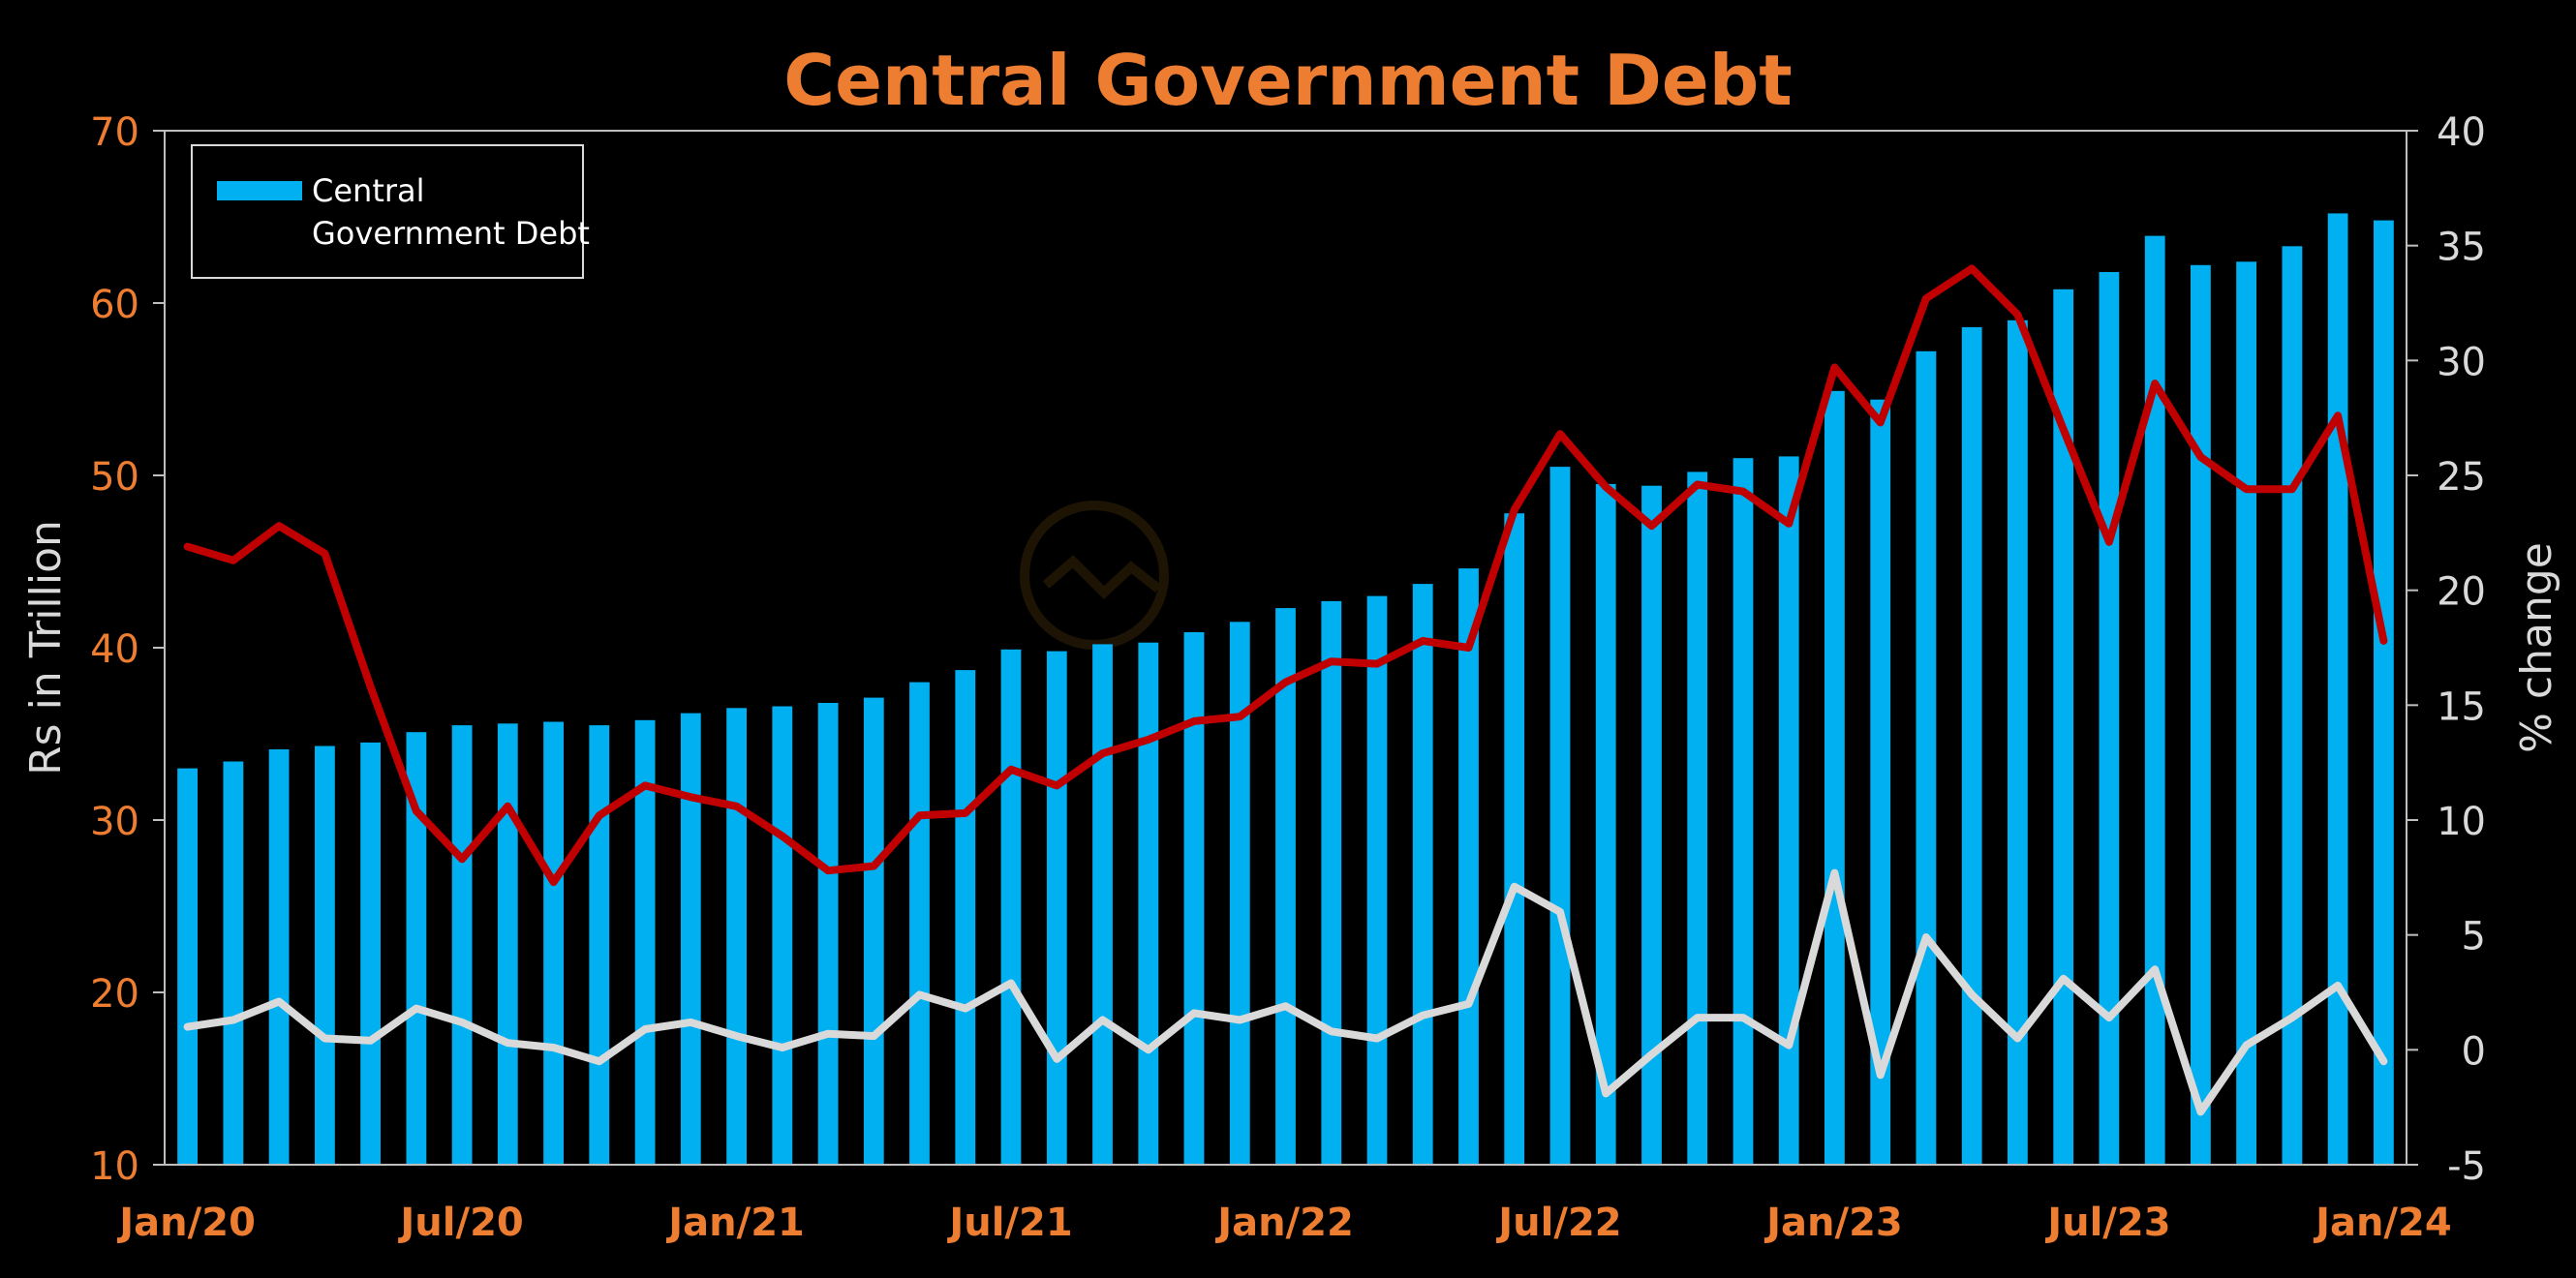  I want to click on left-tick-label: 10, so click(114, 1166).